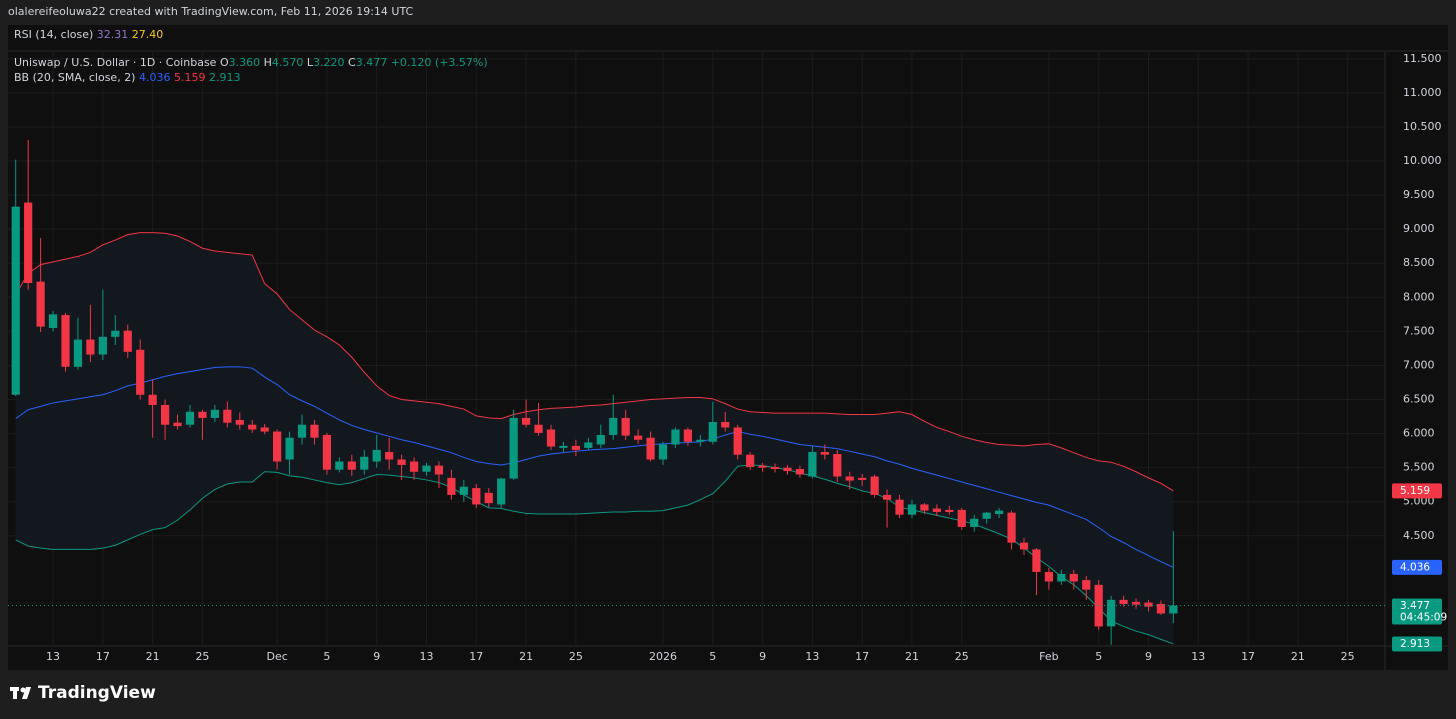 Image resolution: width=1456 pixels, height=719 pixels. What do you see at coordinates (326, 656) in the screenshot?
I see `x-tick-label: 5` at bounding box center [326, 656].